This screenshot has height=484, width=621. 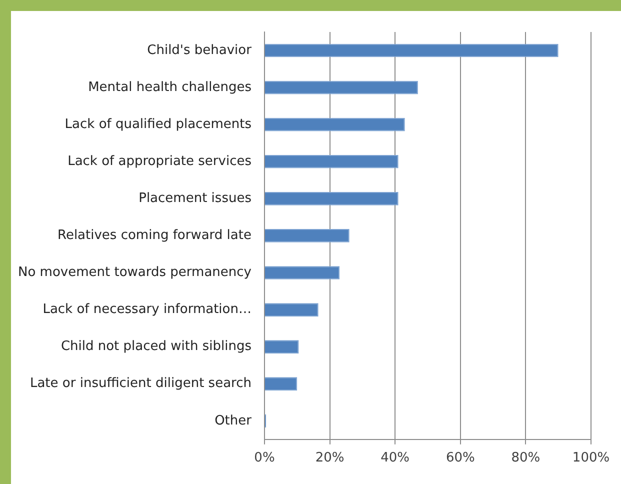 What do you see at coordinates (525, 458) in the screenshot?
I see `x-tick-label: 80%` at bounding box center [525, 458].